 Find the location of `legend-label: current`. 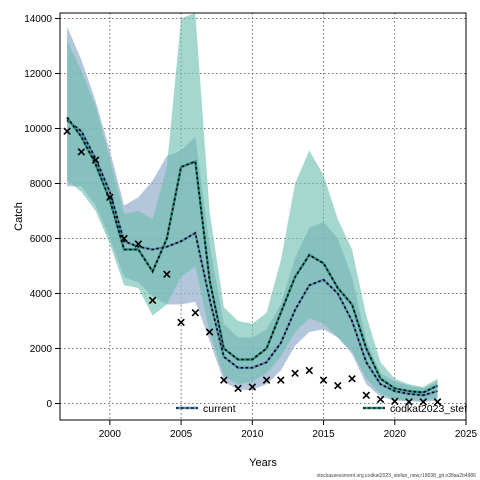

legend-label: current is located at coordinates (219, 409).